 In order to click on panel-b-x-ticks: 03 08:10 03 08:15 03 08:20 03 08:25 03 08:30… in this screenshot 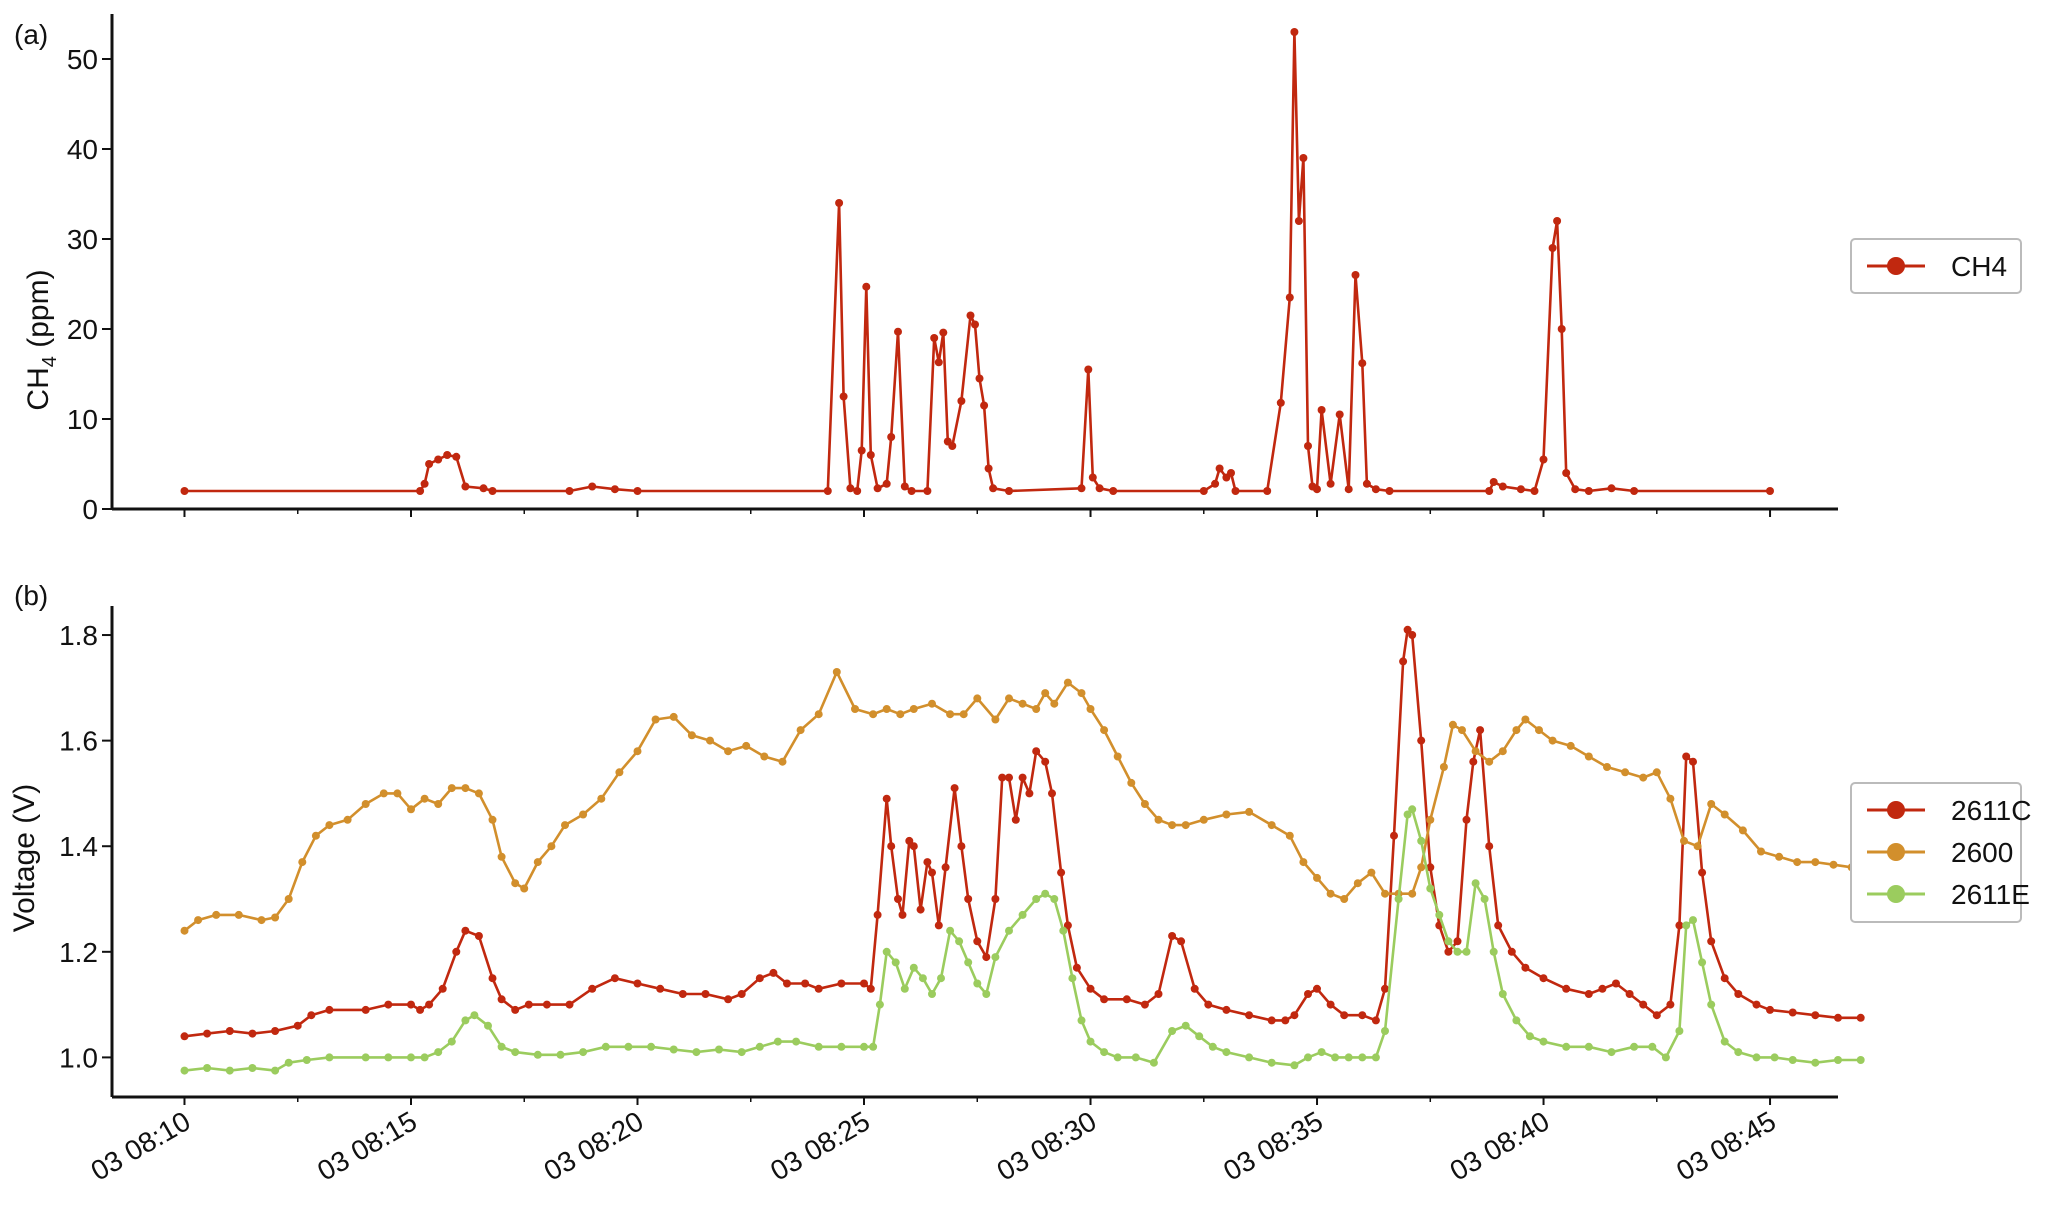, I will do `click(933, 1142)`.